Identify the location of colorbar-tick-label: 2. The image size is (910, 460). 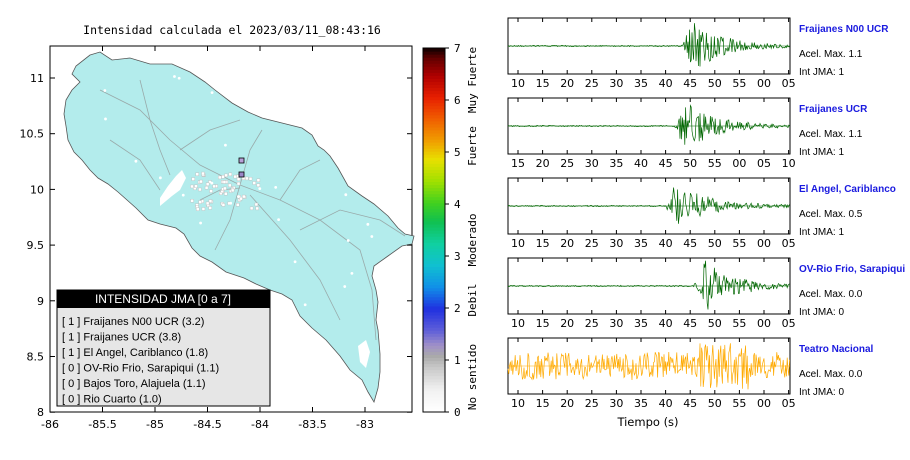
(457, 308).